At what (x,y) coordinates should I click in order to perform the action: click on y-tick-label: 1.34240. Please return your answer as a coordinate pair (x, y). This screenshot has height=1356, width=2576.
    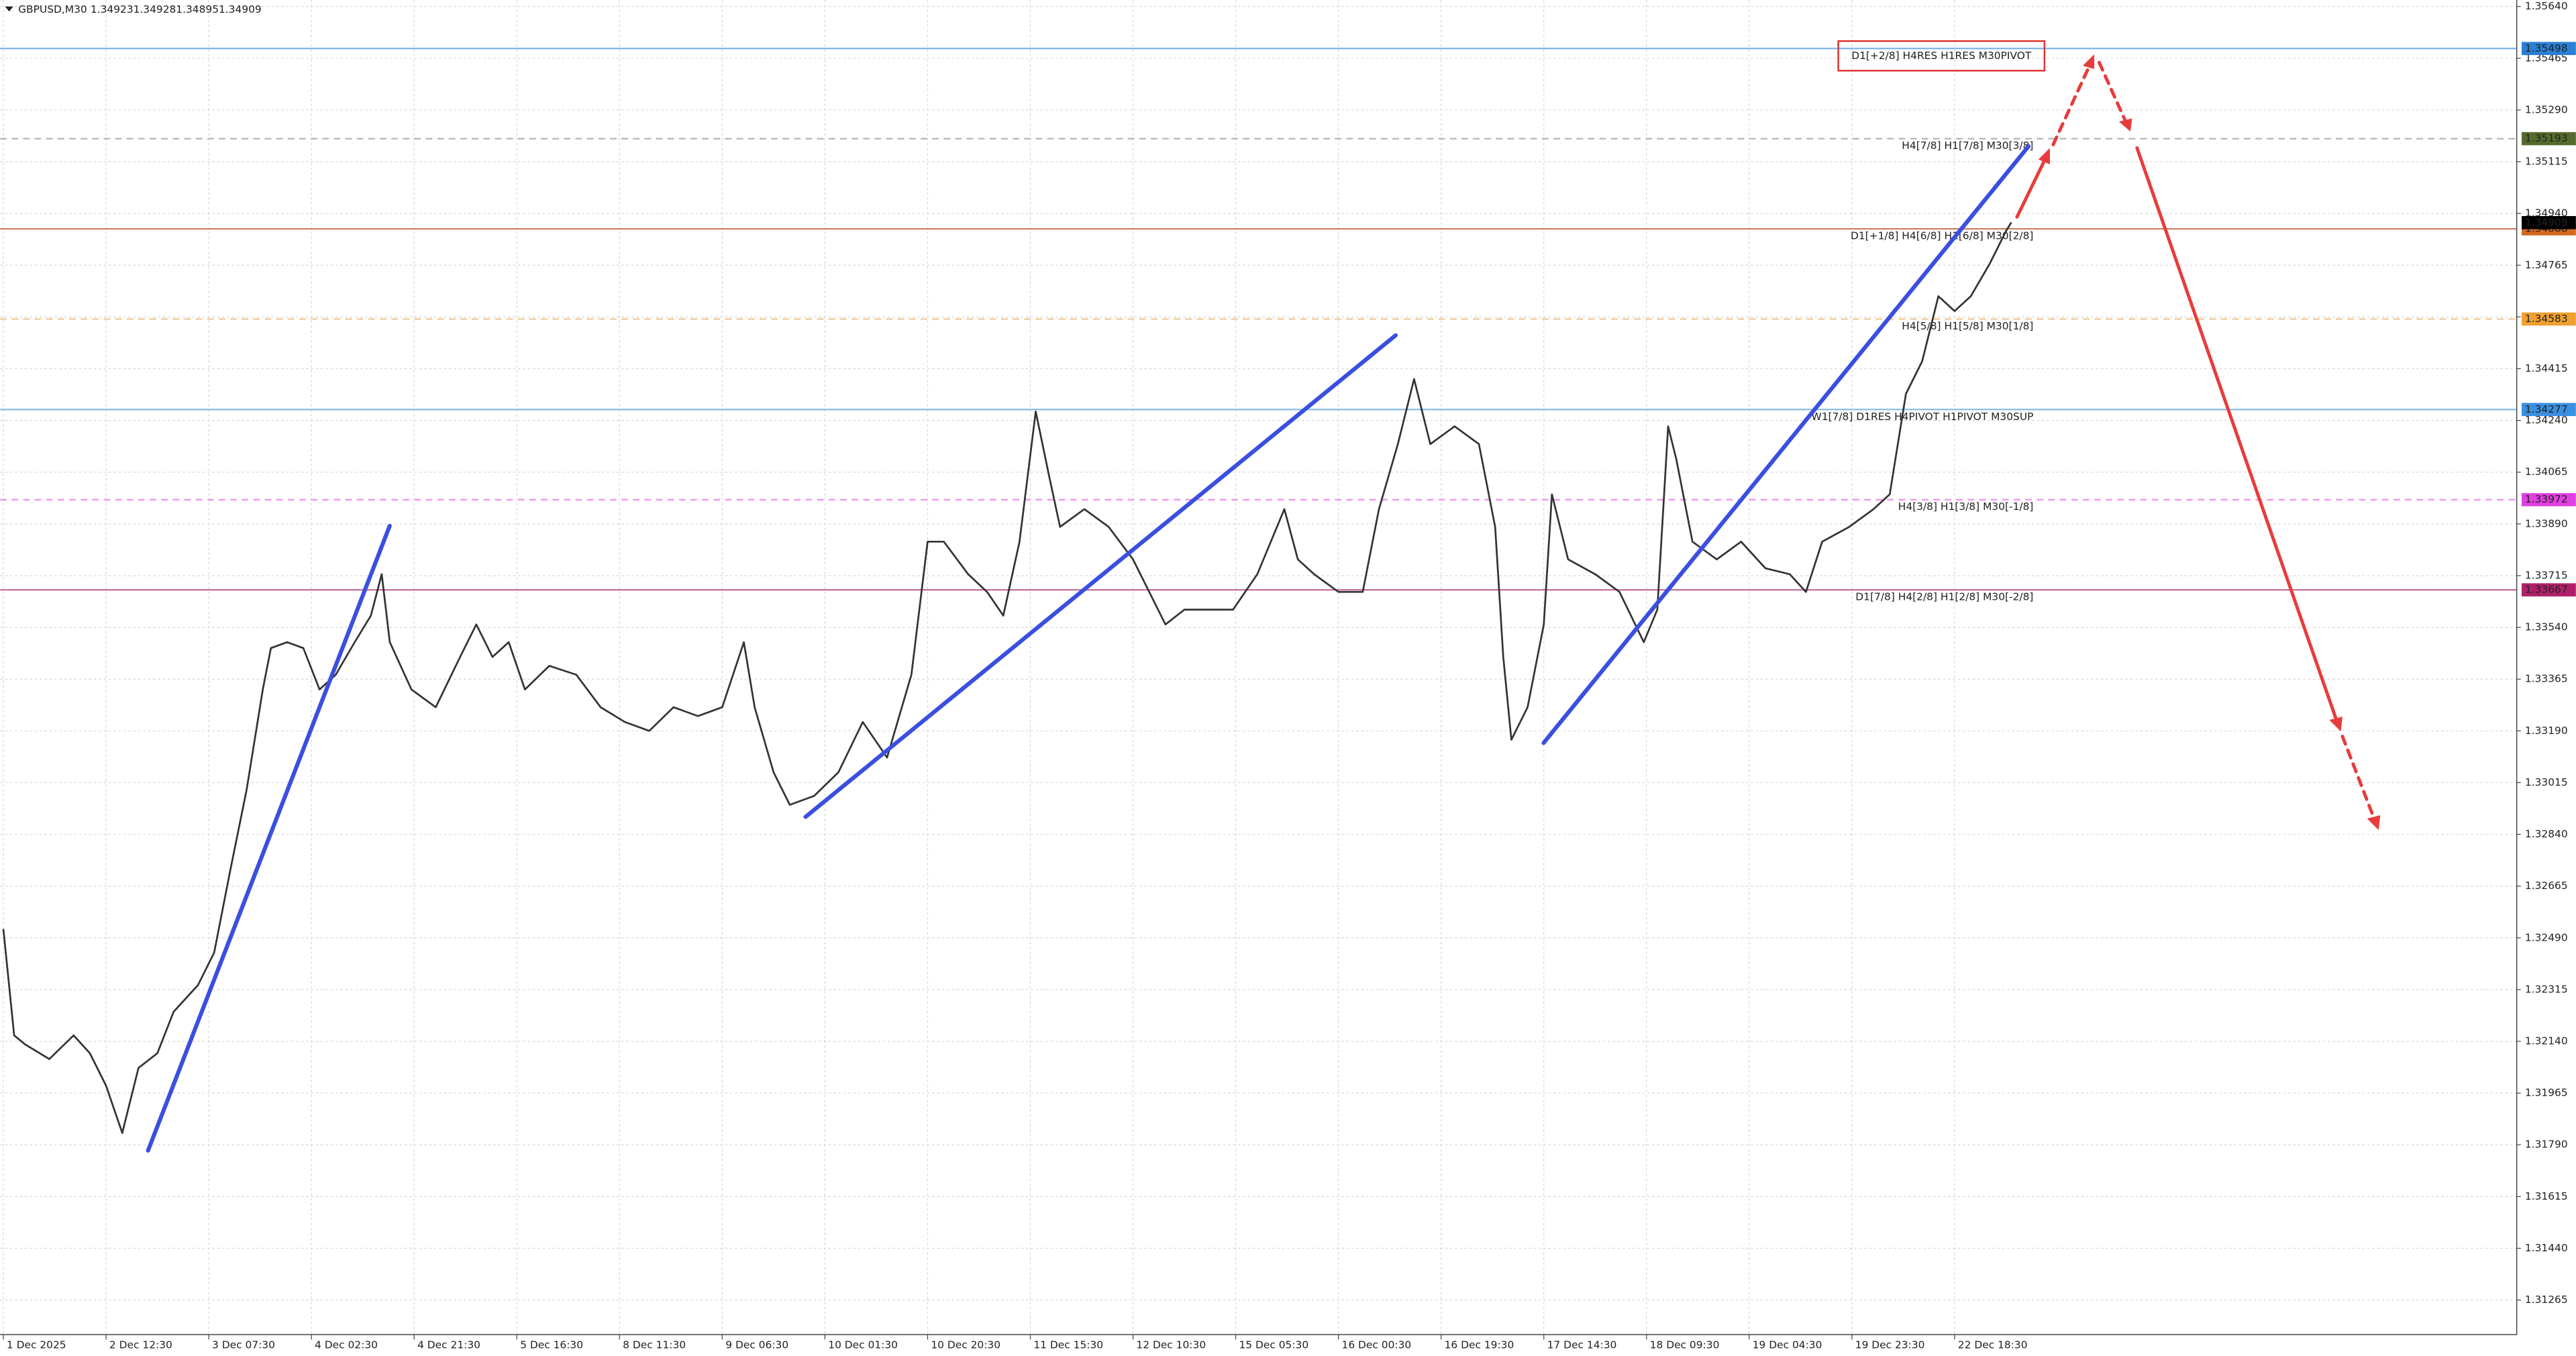
    Looking at the image, I should click on (2546, 420).